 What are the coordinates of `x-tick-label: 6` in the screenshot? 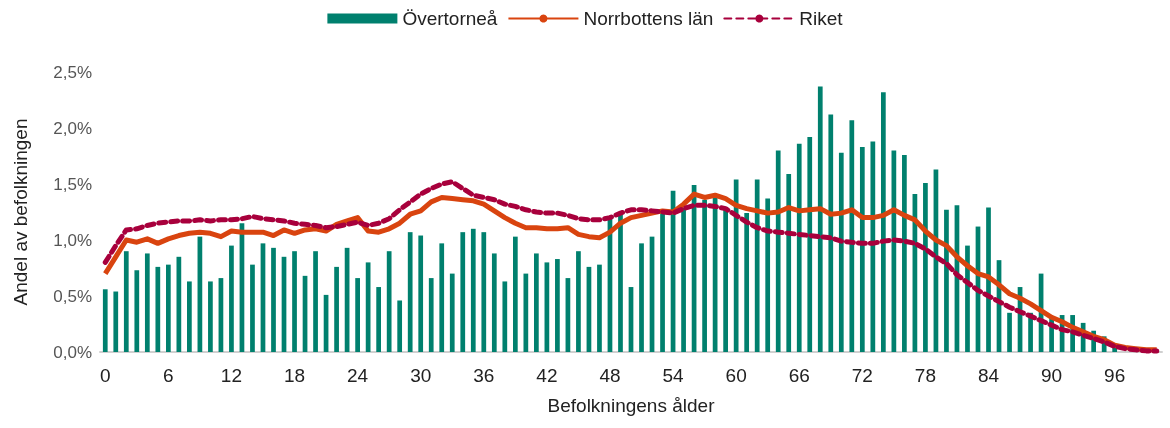 It's located at (168, 375).